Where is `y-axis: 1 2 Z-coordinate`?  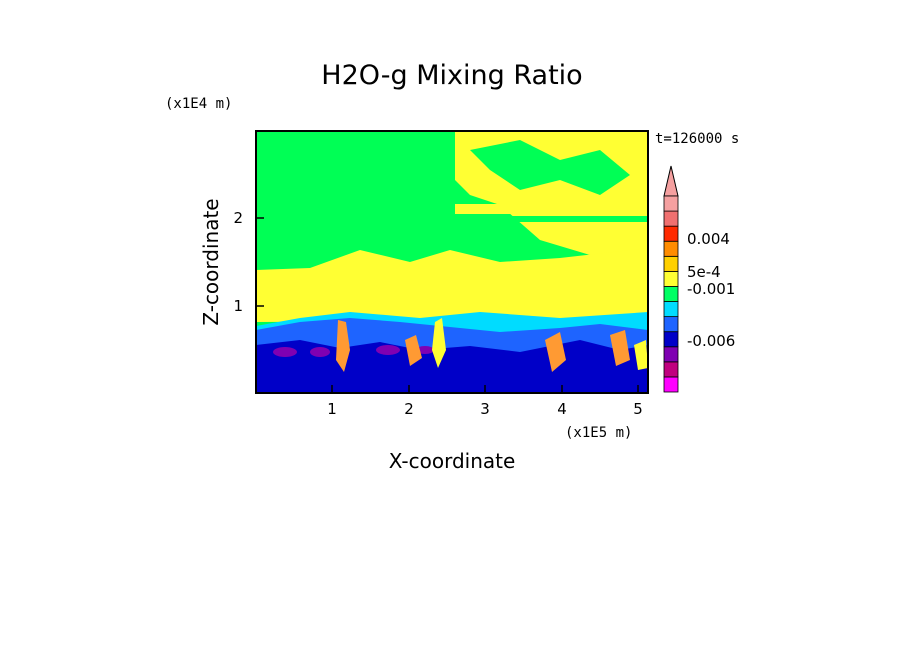 y-axis: 1 2 Z-coordinate is located at coordinates (231, 262).